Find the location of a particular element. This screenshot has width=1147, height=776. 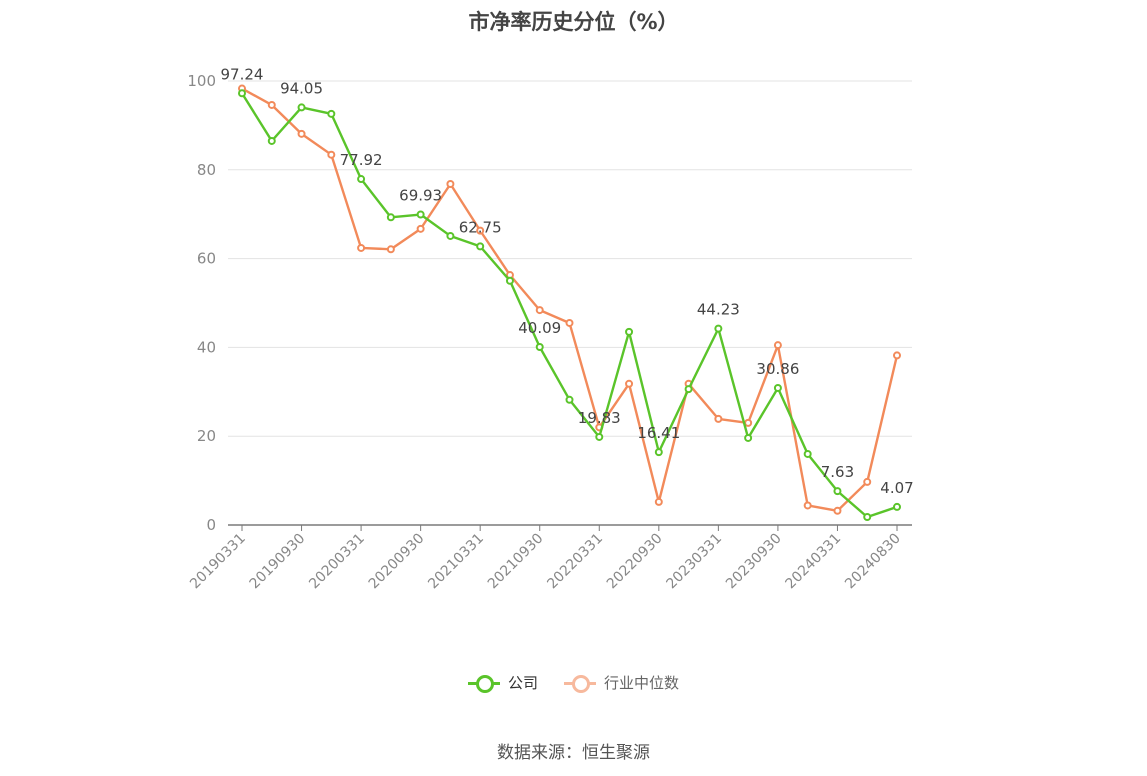

y-tick-label: 100 is located at coordinates (201, 81).